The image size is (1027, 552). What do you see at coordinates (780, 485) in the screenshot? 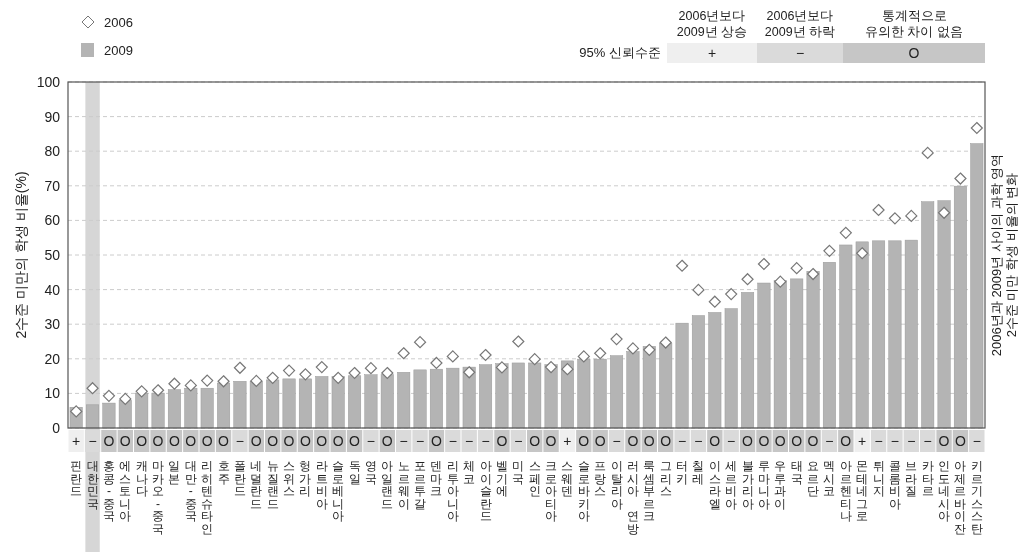
I see `x-tick-label: 우루과이` at bounding box center [780, 485].